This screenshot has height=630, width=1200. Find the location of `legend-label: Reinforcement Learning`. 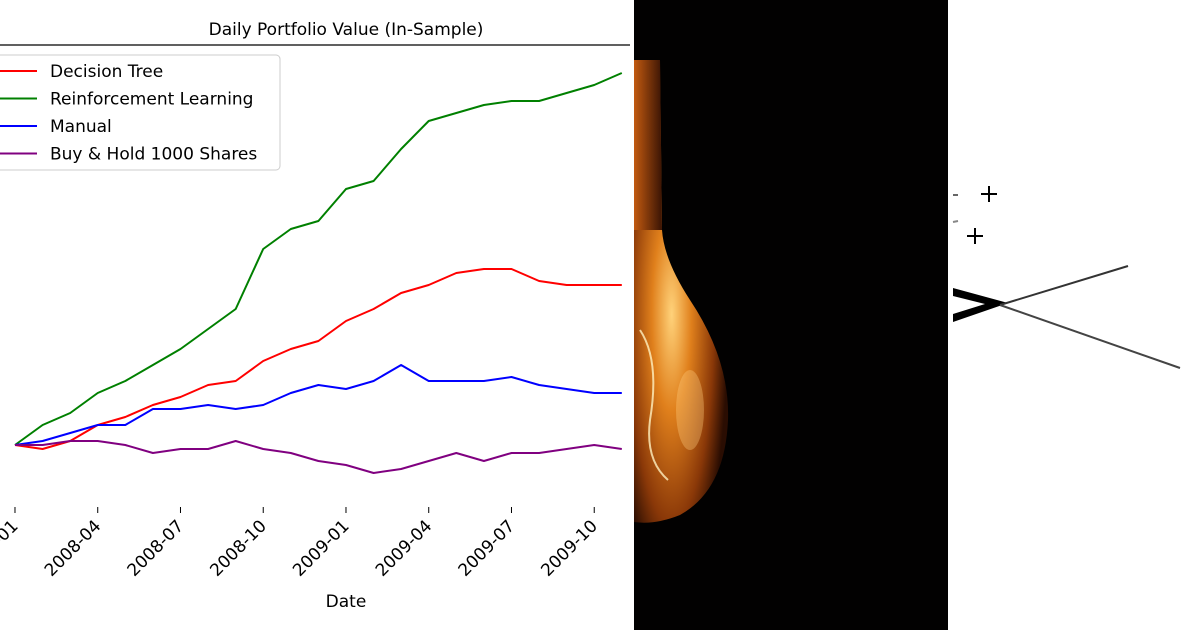

legend-label: Reinforcement Learning is located at coordinates (151, 100).